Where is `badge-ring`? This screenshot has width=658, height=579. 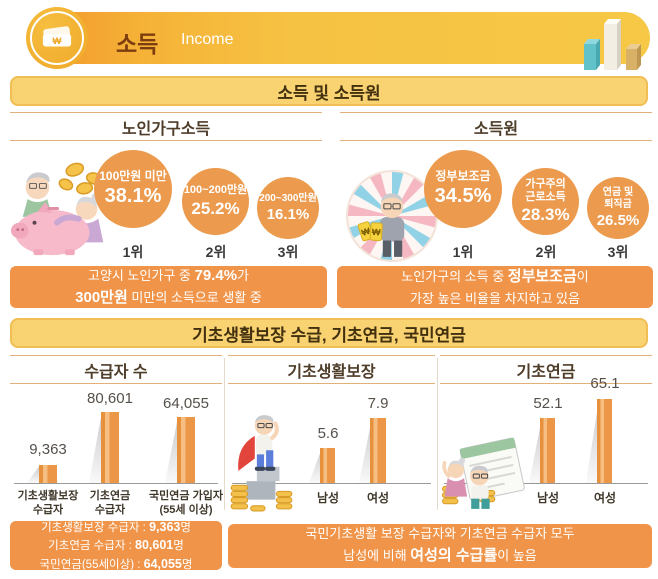
badge-ring is located at coordinates (57, 38).